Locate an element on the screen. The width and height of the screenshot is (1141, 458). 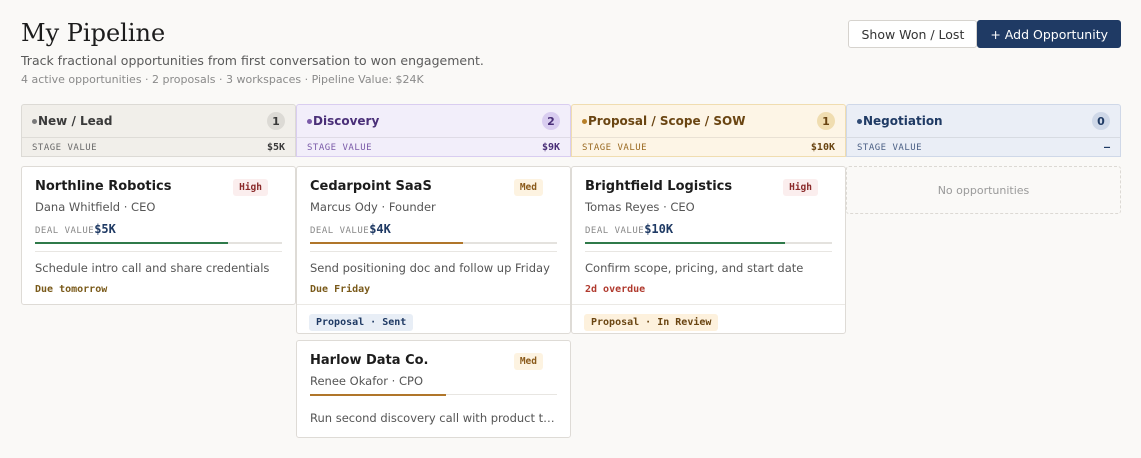
column-count-badge: 2 is located at coordinates (551, 121).